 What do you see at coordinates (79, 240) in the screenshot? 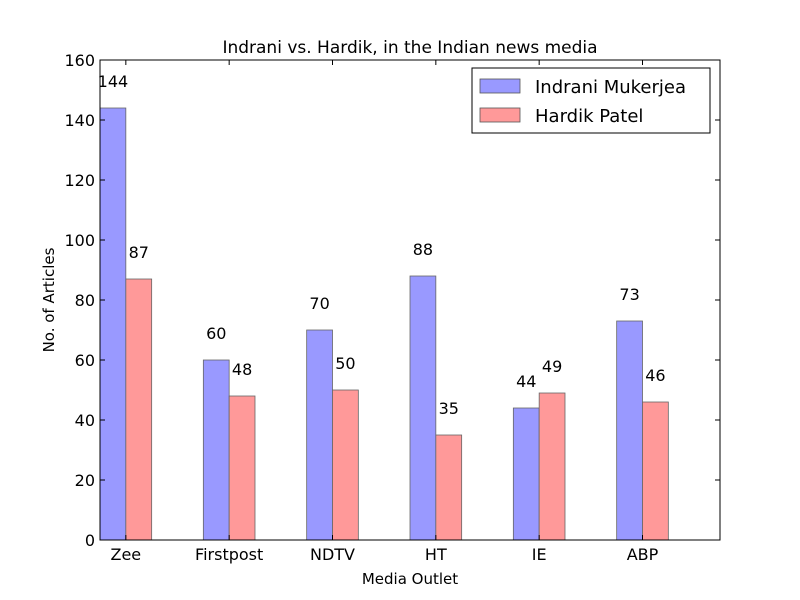
I see `y-tick-label: 100` at bounding box center [79, 240].